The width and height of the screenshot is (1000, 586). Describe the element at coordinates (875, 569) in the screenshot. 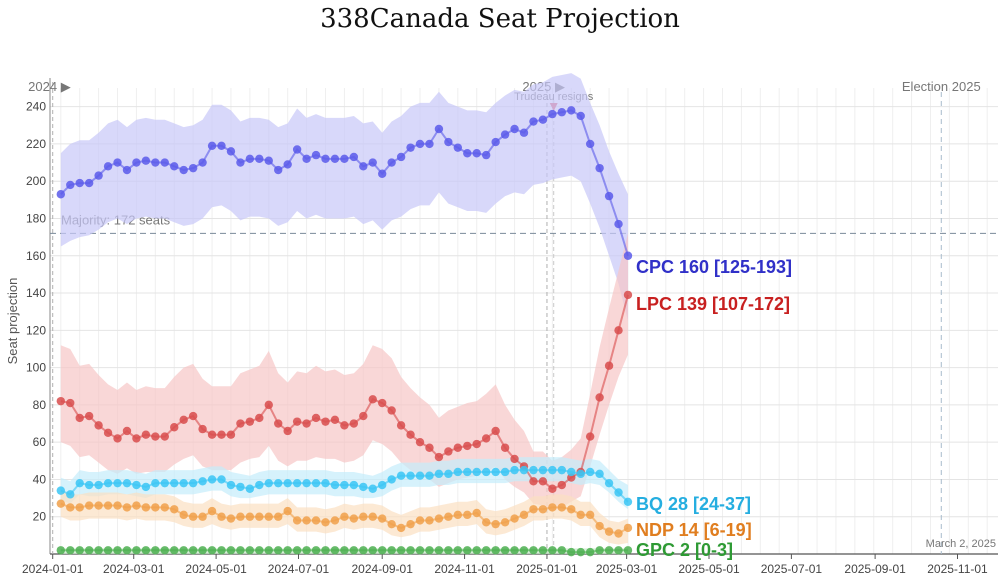

I see `x-tick-label: 2025-09-01` at that location.